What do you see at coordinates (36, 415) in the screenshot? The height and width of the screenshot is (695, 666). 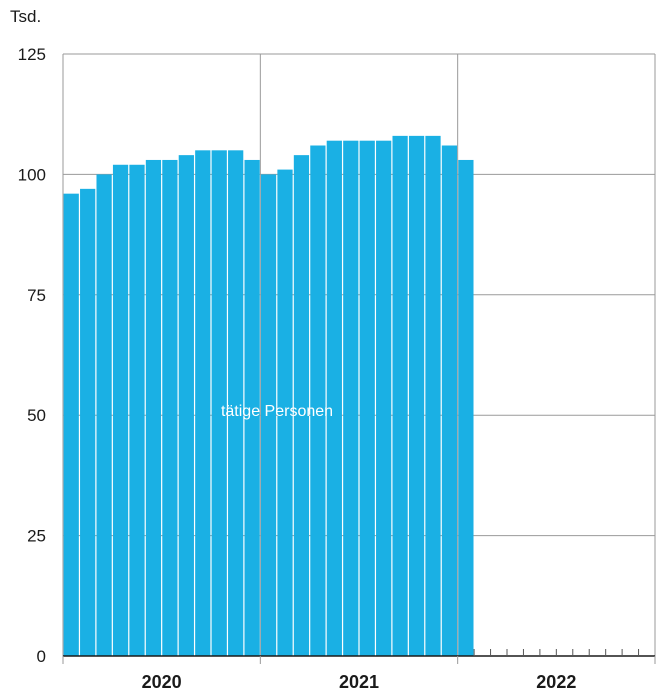 I see `y-tick-label: 50` at bounding box center [36, 415].